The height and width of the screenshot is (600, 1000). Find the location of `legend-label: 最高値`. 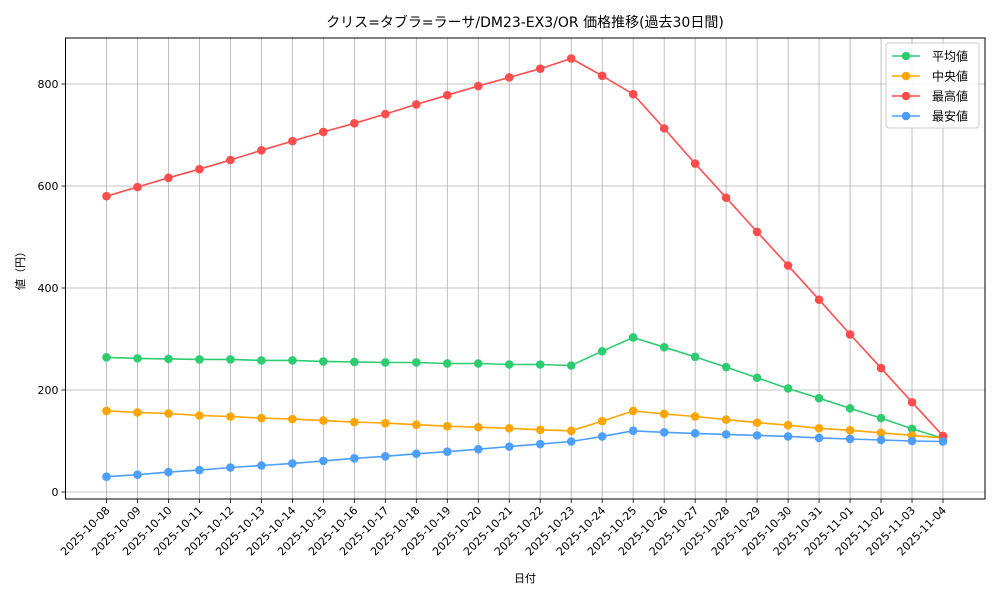

legend-label: 最高値 is located at coordinates (950, 96).